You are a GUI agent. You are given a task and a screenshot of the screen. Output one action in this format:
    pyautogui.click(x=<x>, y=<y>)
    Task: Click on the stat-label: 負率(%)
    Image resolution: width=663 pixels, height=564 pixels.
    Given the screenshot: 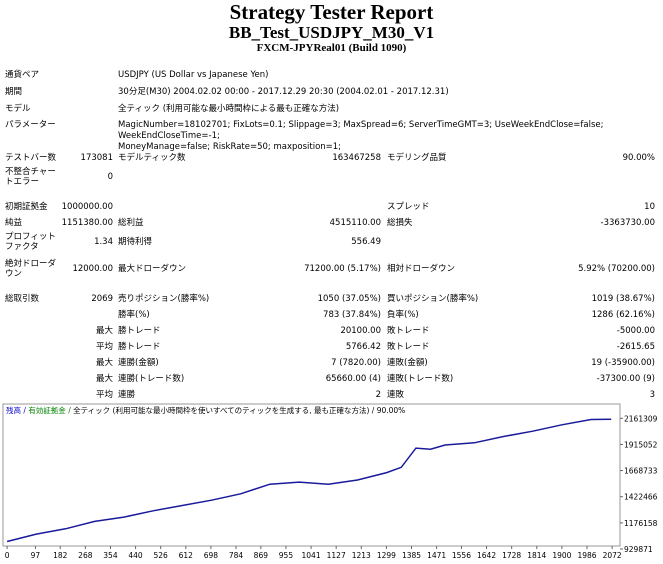 What is the action you would take?
    pyautogui.click(x=403, y=315)
    